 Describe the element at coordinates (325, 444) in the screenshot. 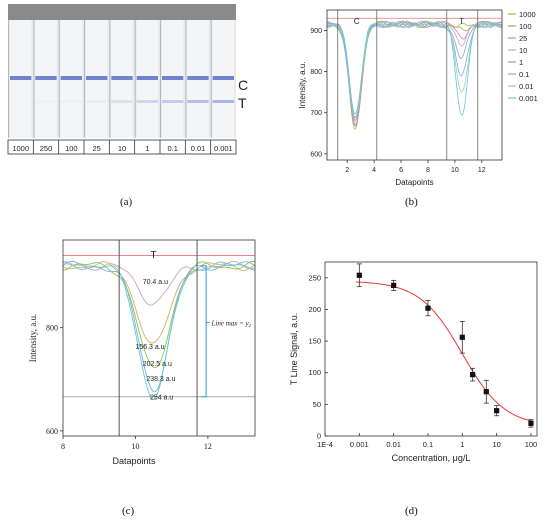

I see `x-tick-label: 1E-4` at that location.